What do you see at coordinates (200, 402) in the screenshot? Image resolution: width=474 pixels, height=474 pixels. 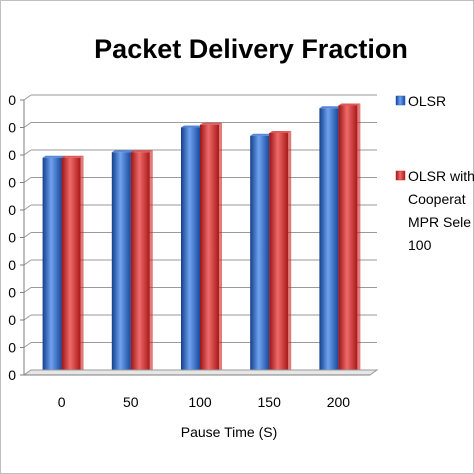 I see `x-tick-label: 100` at bounding box center [200, 402].